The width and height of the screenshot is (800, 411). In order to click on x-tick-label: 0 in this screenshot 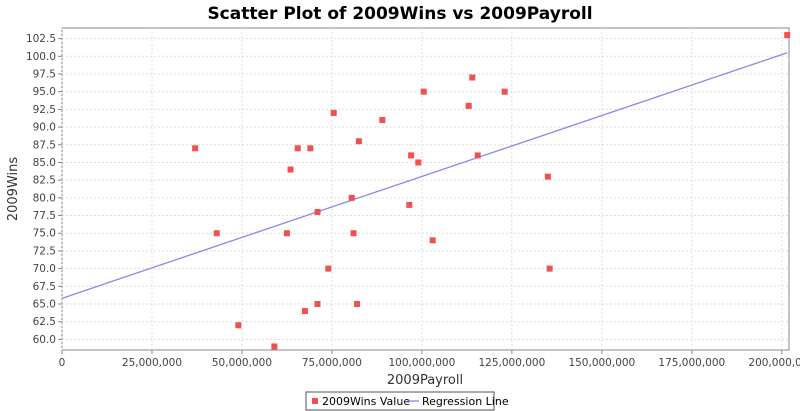, I will do `click(62, 363)`.